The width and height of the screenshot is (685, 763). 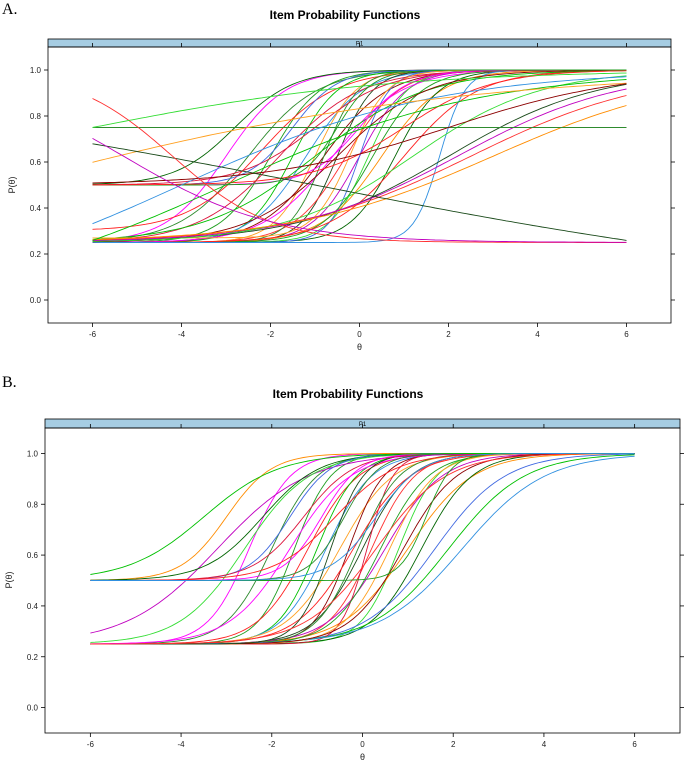 I want to click on y-tick-label-b: 0.8, so click(x=33, y=504).